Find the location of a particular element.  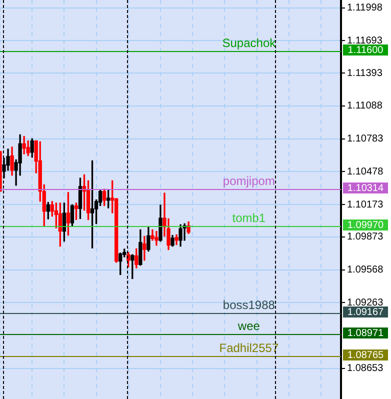

ref-line-label: Fadhil2557 is located at coordinates (249, 347).